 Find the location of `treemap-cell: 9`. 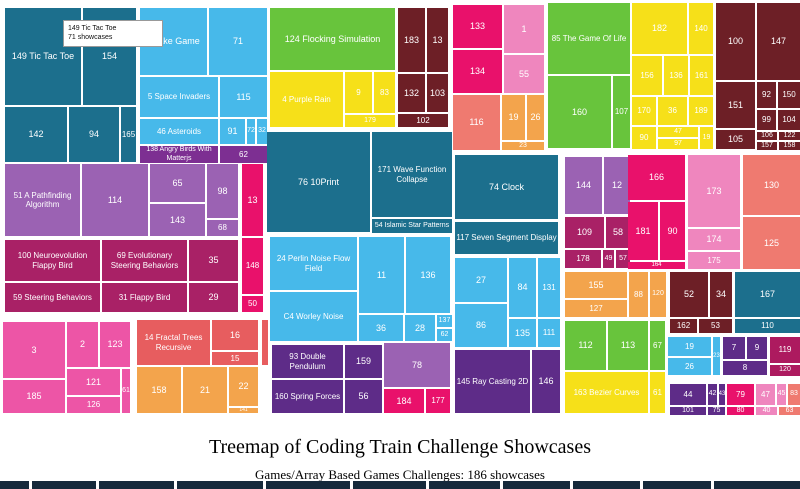

treemap-cell: 9 is located at coordinates (358, 92).